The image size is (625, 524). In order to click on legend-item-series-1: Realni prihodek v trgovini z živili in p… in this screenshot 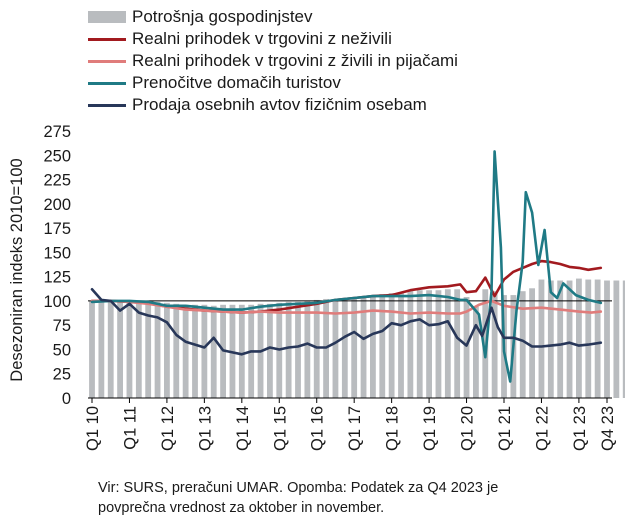, I will do `click(273, 61)`.